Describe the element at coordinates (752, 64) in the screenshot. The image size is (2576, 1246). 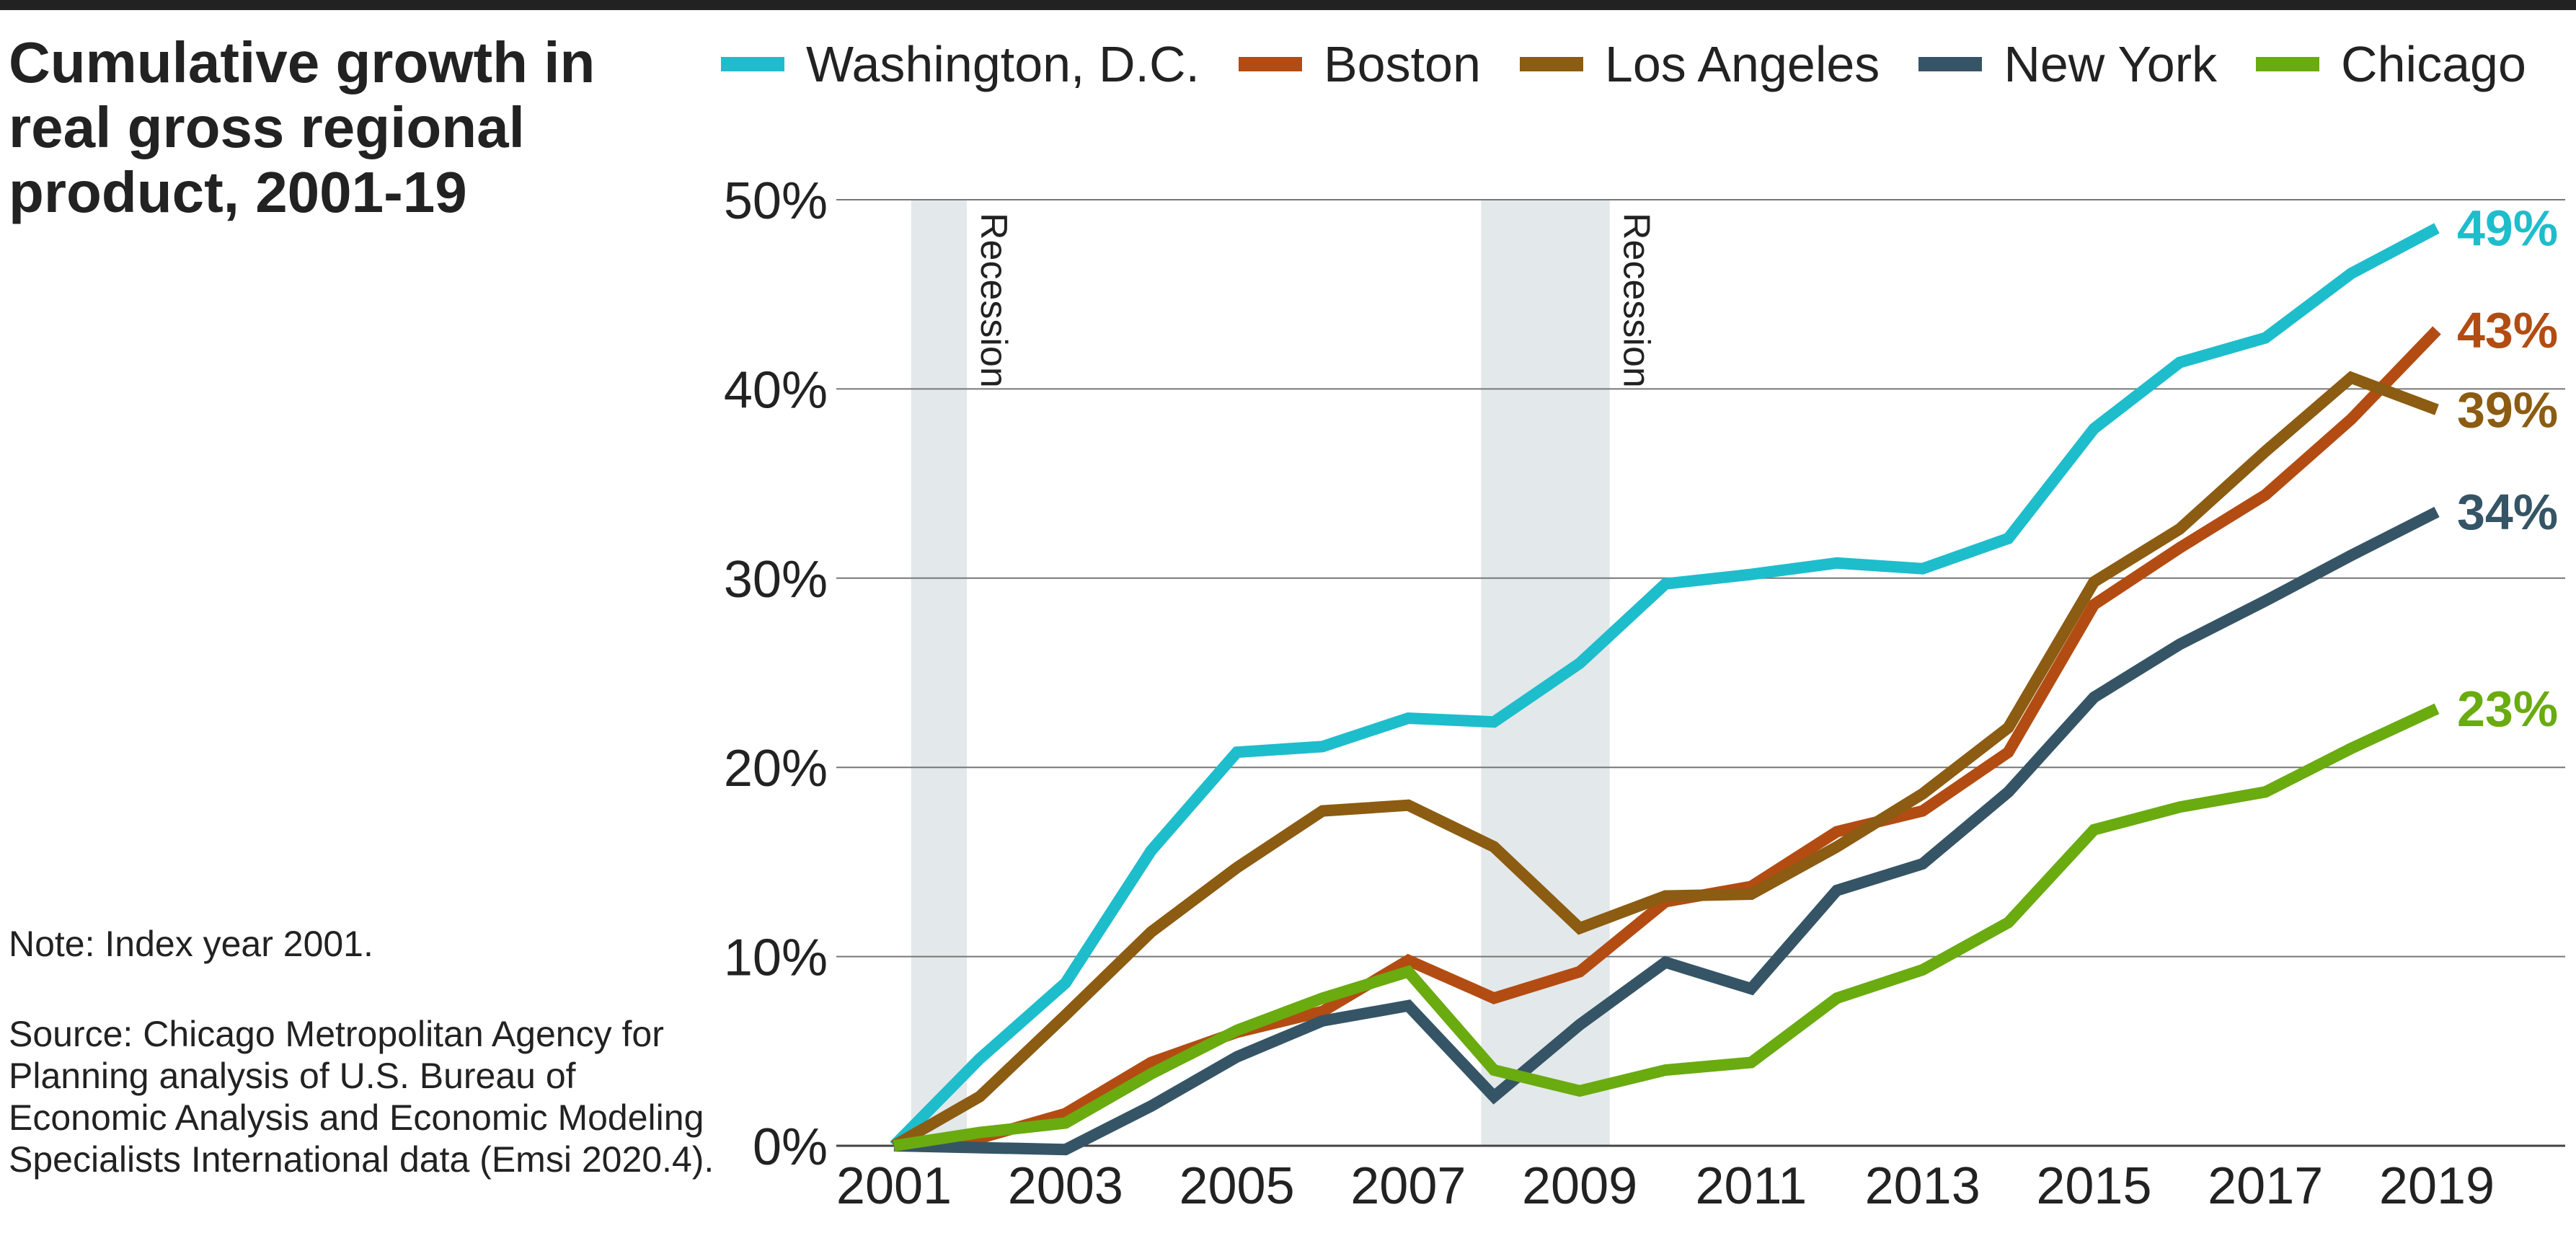
I see `legend-swatch-washington` at that location.